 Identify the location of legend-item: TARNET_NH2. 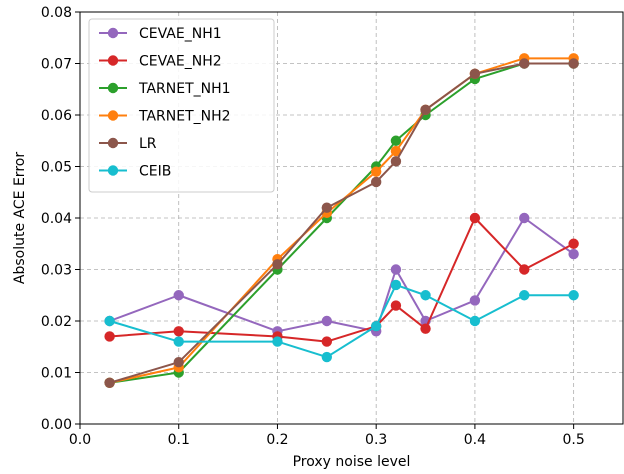
(165, 117).